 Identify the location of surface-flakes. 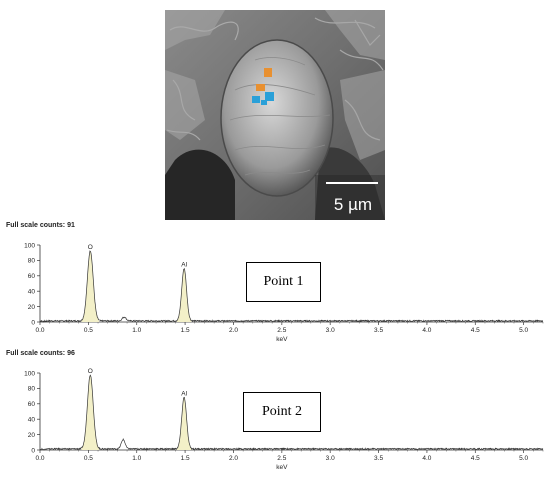
(275, 85).